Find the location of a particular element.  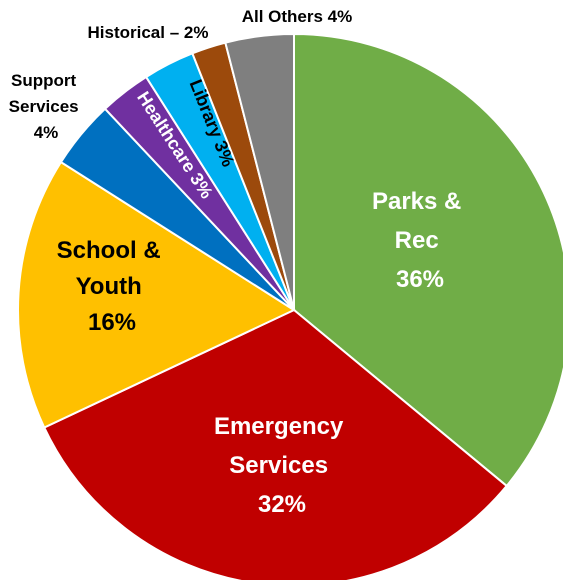

slice-label-historical: Historical – 2% is located at coordinates (148, 32).